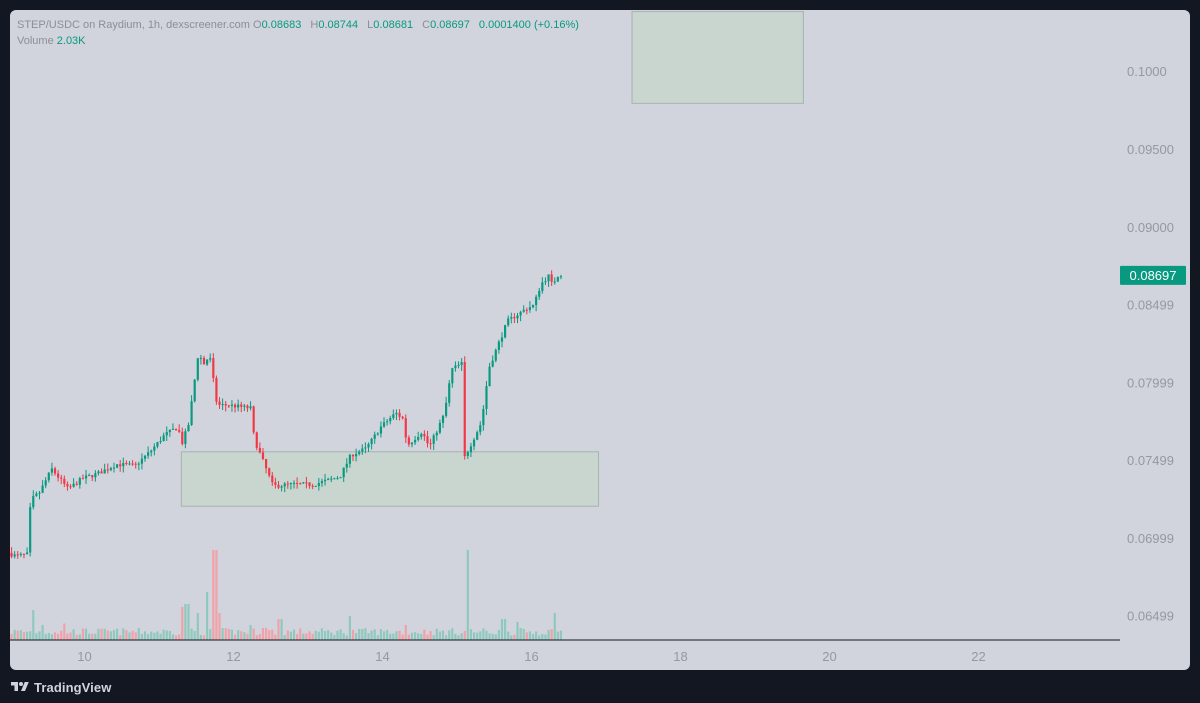  I want to click on last-price-tag, so click(1153, 275).